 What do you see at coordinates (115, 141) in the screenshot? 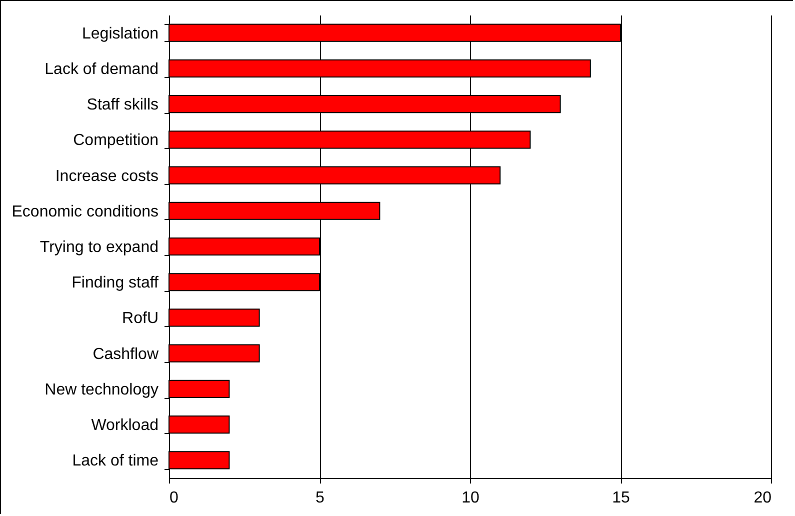
I see `y-tick-label: Competition` at bounding box center [115, 141].